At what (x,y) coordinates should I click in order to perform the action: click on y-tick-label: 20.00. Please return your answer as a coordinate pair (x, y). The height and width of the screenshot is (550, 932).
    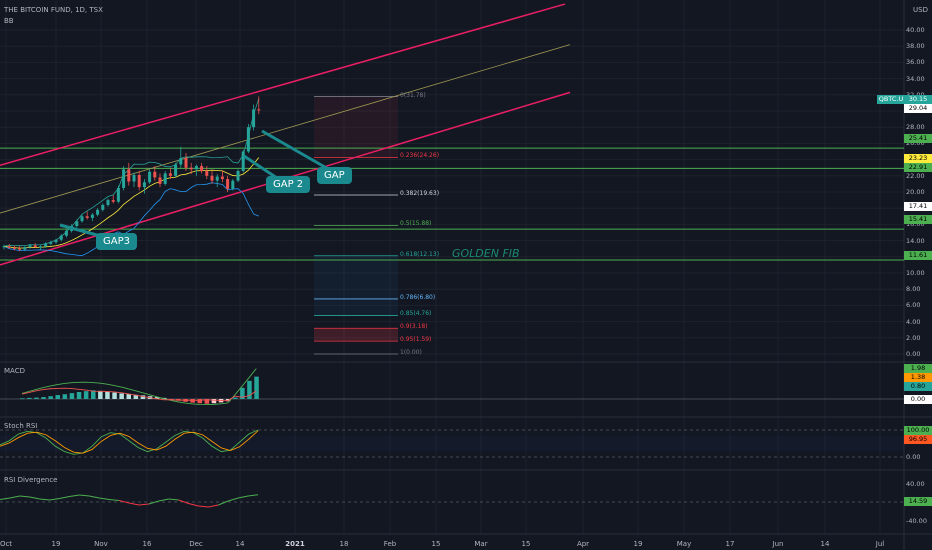
    Looking at the image, I should click on (915, 192).